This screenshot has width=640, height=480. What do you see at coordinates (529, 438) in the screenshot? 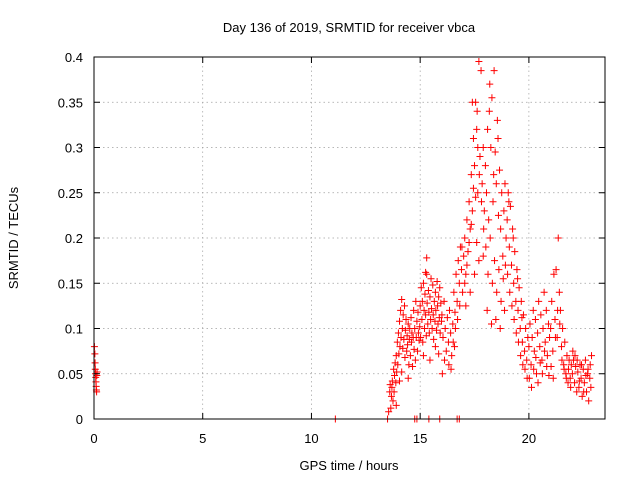
I see `x-tick-label: 20` at bounding box center [529, 438].